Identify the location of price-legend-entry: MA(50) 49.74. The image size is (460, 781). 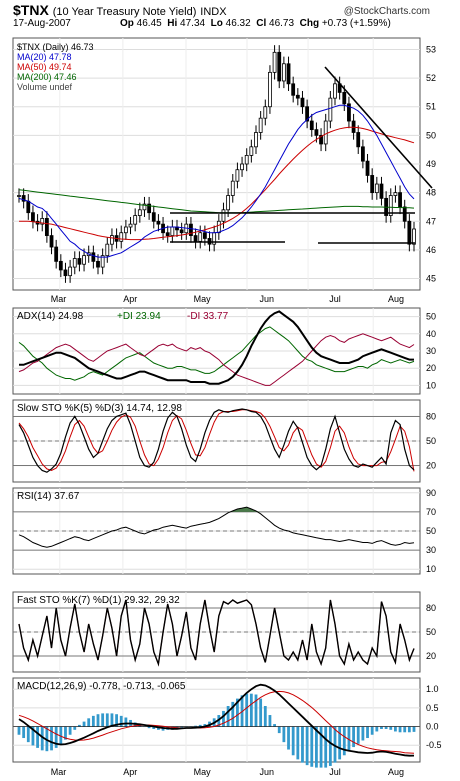
(44, 67).